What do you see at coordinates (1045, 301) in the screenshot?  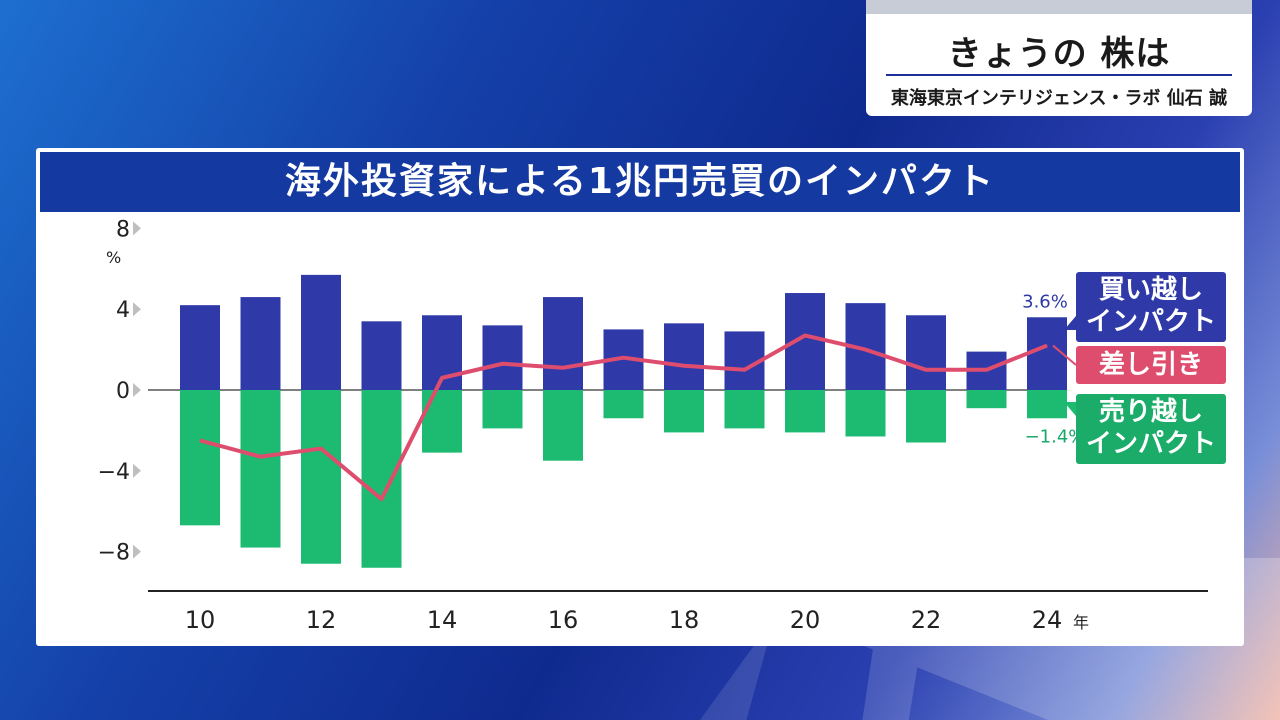 I see `buy-data-label: 3.6%` at bounding box center [1045, 301].